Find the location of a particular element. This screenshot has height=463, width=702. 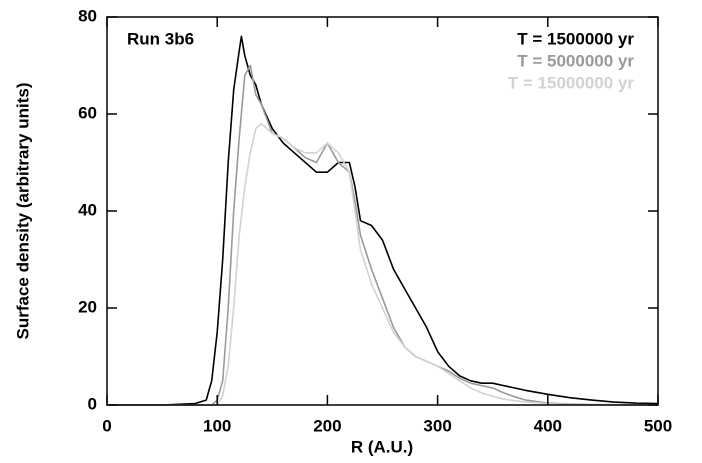

y-tick-label: 20 is located at coordinates (87, 306).